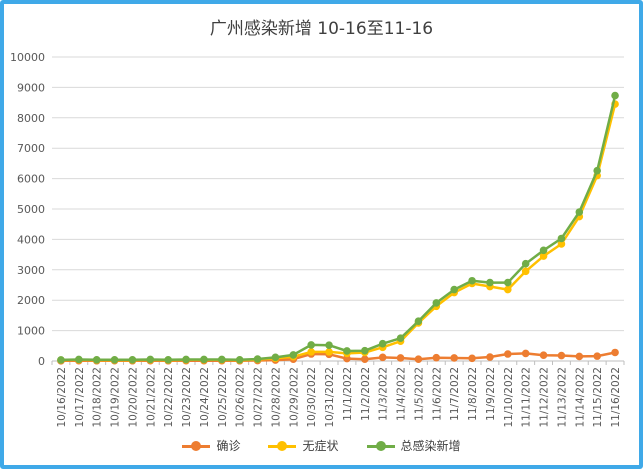  I want to click on x-tick-label: 11/7/2022, so click(455, 394).